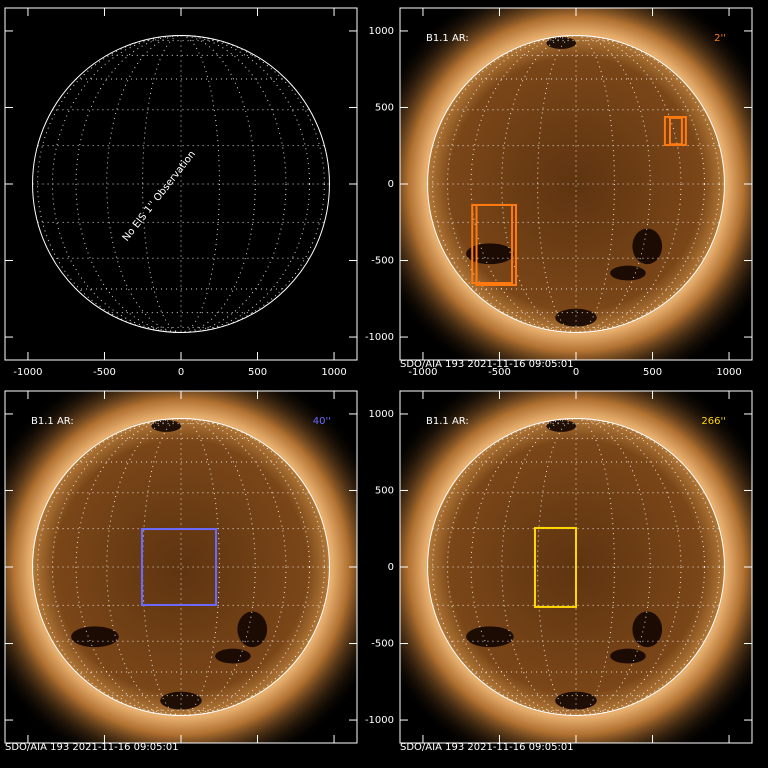 This screenshot has height=768, width=768. I want to click on resolution-label: 2'', so click(720, 38).